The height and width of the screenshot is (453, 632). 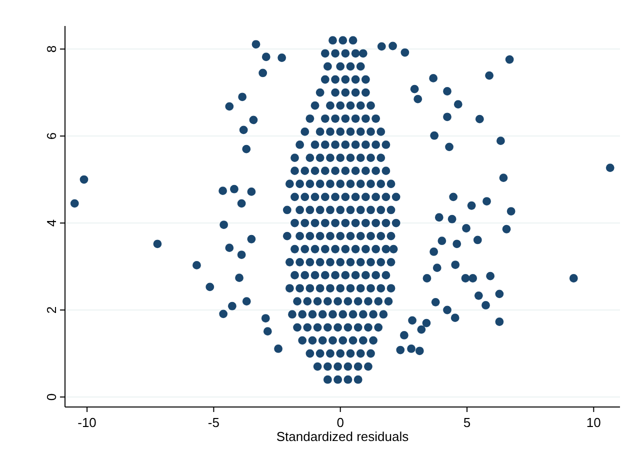 I want to click on x-tick-label: 5, so click(x=467, y=422).